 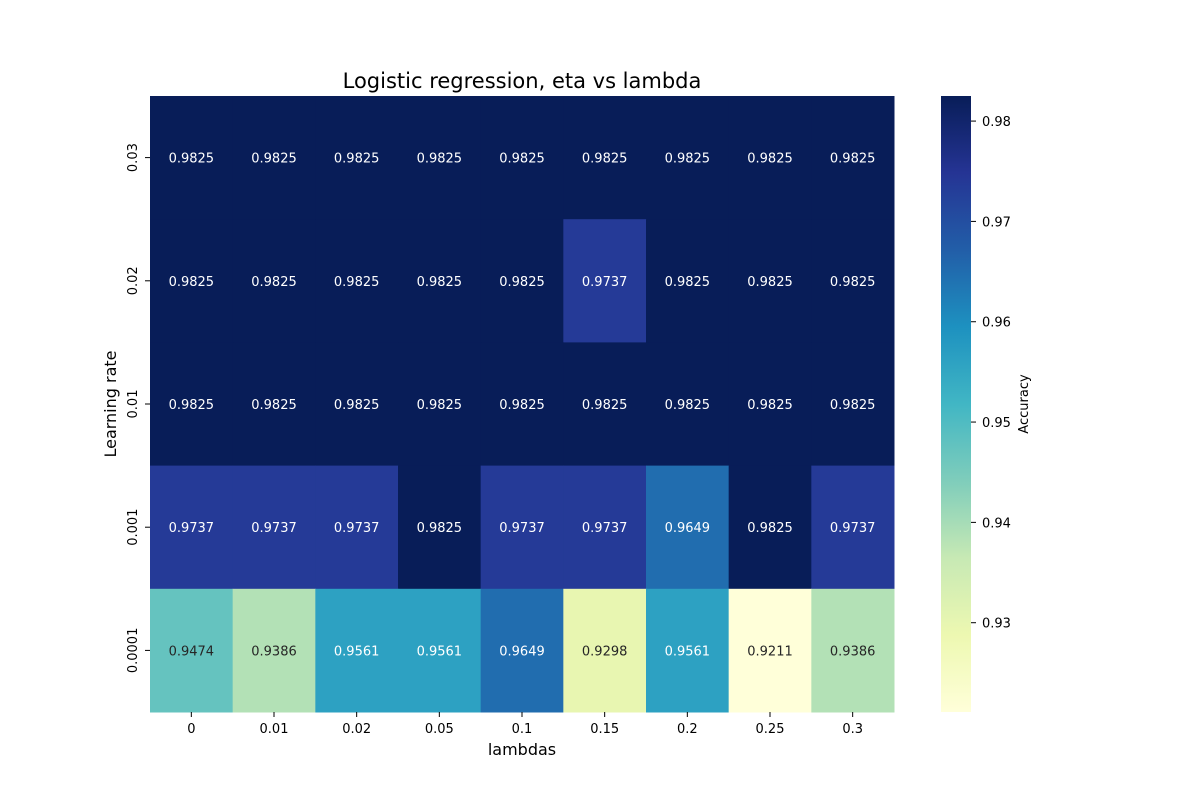 I want to click on cell-value-label: 0.9298, so click(x=605, y=651).